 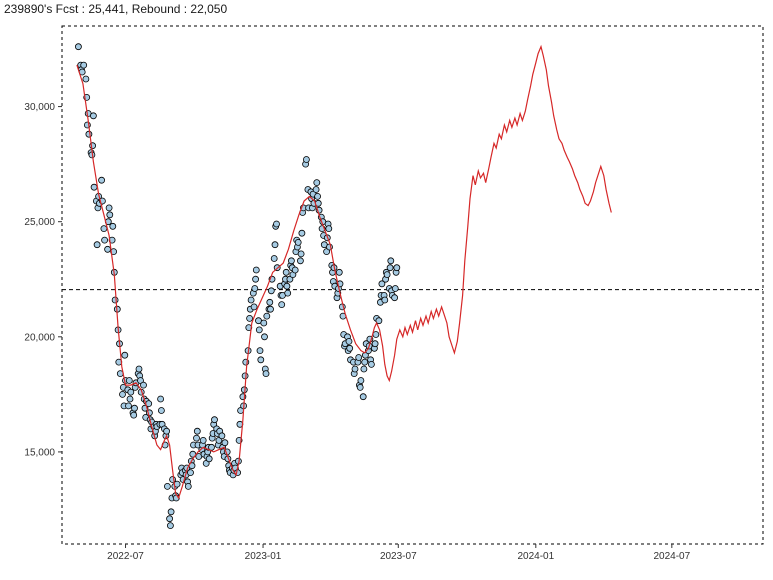 I want to click on x-tick-label: 2024-01, so click(x=535, y=556).